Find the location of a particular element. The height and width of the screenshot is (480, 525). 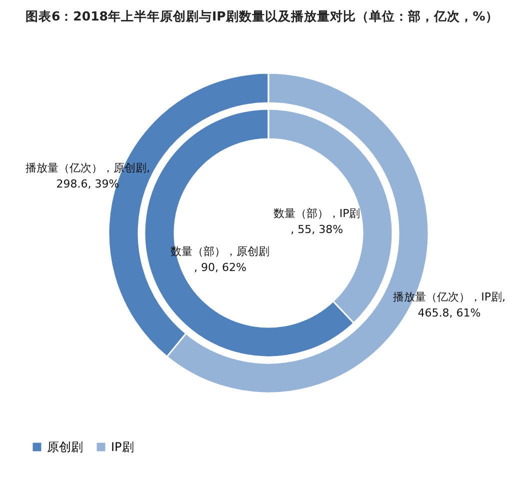

data-label: 数量（部），IP剧, 55, 38% is located at coordinates (316, 221).